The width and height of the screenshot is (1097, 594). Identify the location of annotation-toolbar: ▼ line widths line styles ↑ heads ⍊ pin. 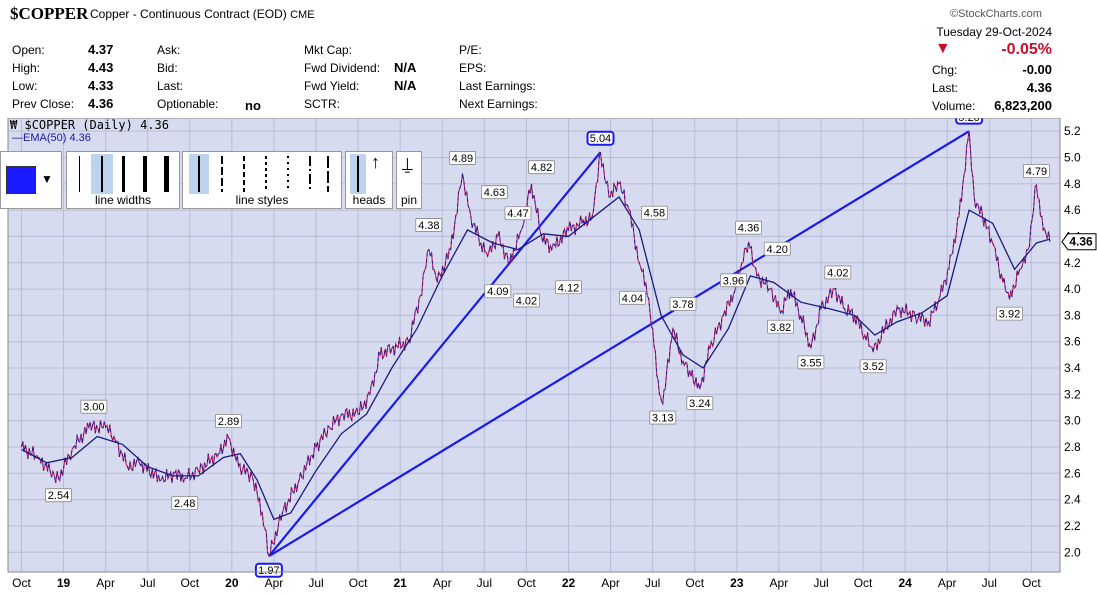
(211, 180).